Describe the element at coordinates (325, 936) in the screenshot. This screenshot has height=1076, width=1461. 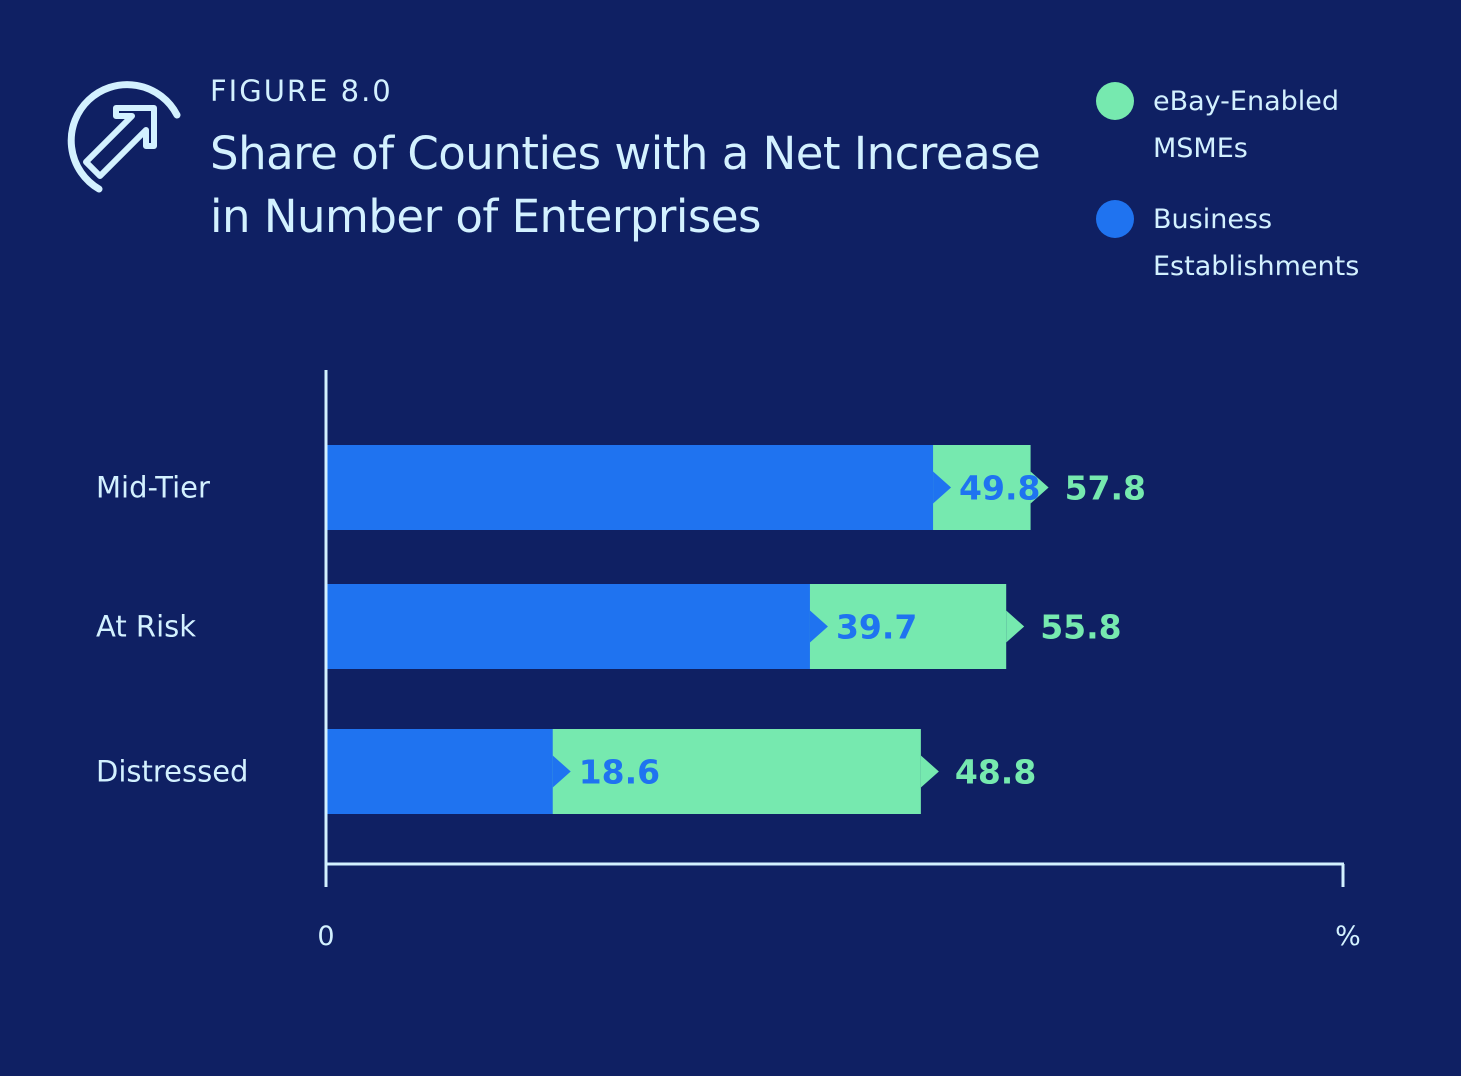
I see `x-tick-label-start: 0` at that location.